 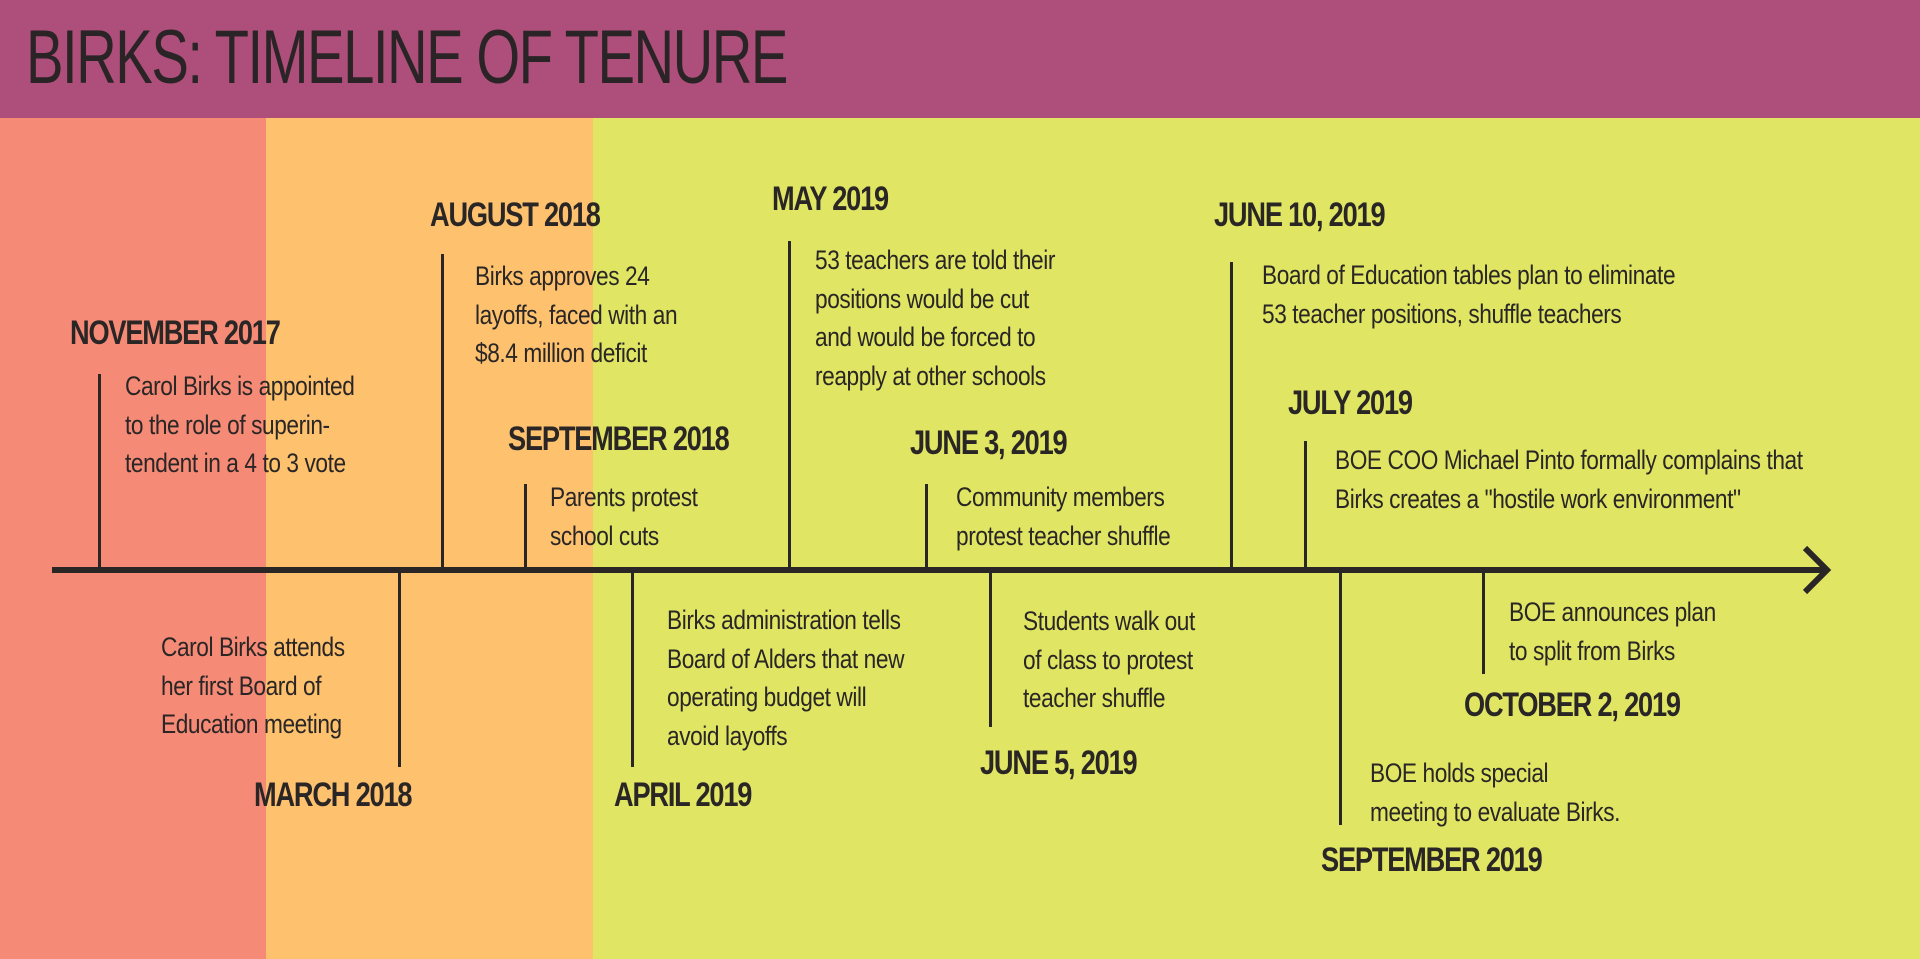 I want to click on event-tick-mar-2018, so click(x=399, y=668).